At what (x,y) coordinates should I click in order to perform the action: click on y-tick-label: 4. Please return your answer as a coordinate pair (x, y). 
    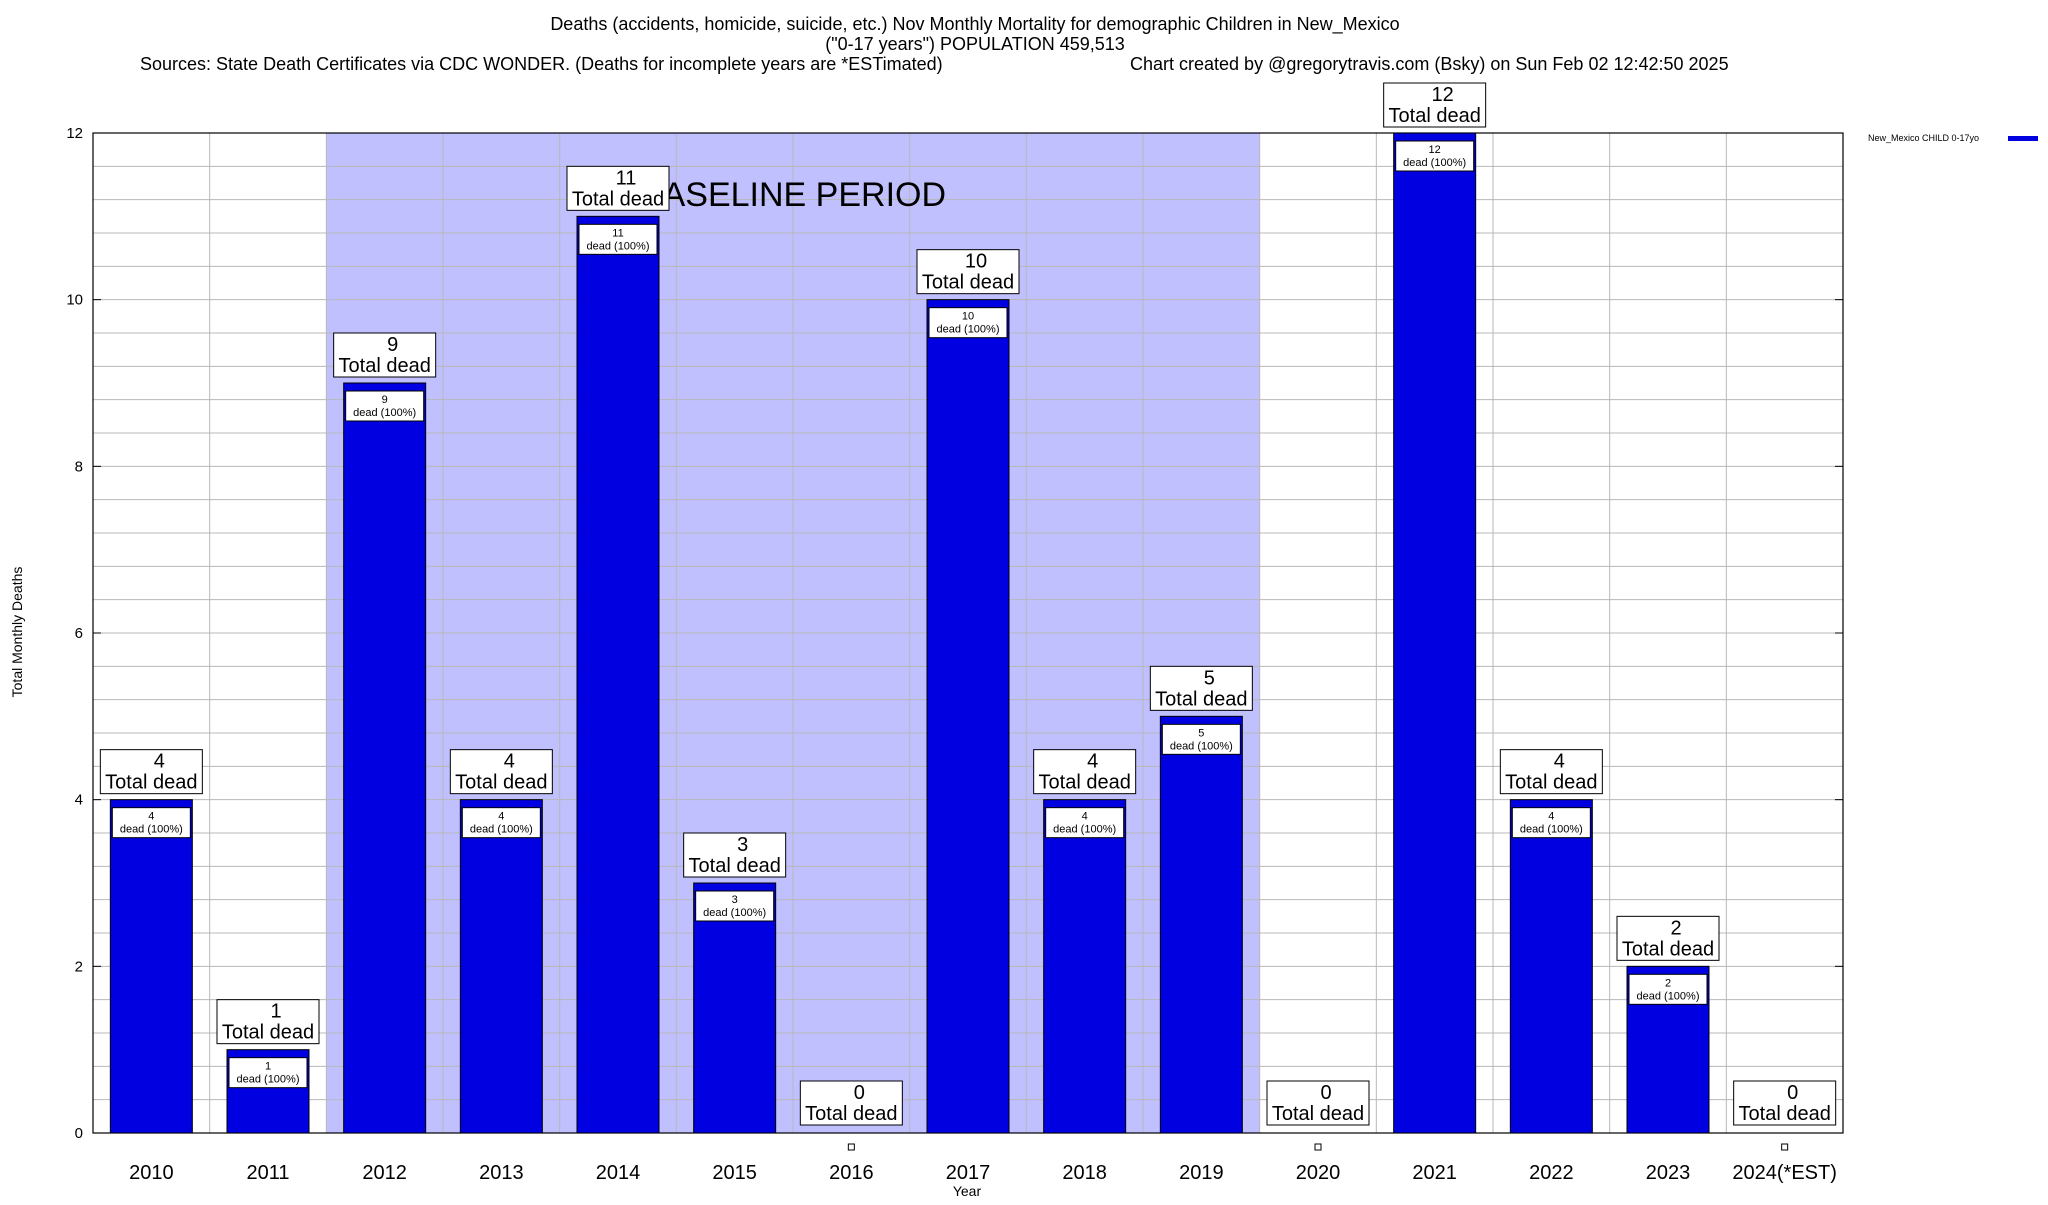
    Looking at the image, I should click on (79, 800).